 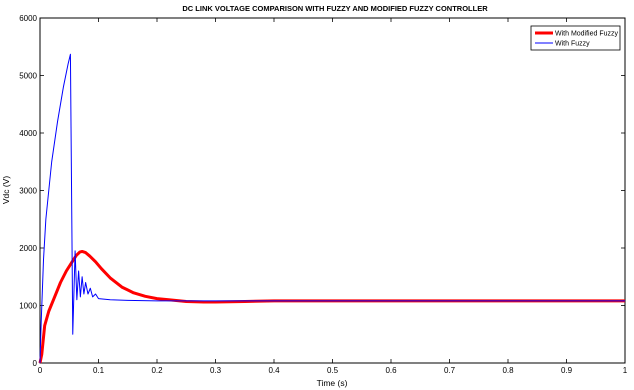 I want to click on y-tick-label: 2000, so click(x=28, y=248).